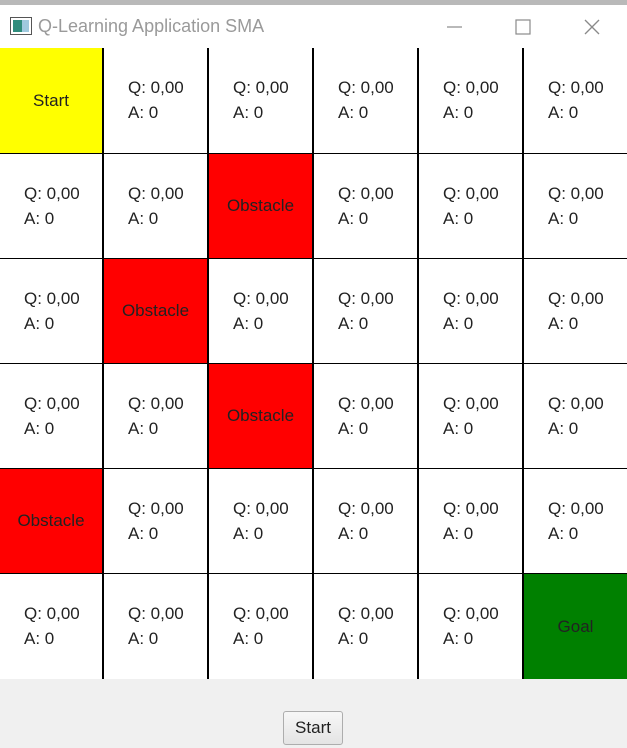  Describe the element at coordinates (21, 26) in the screenshot. I see `app-window-icon` at that location.